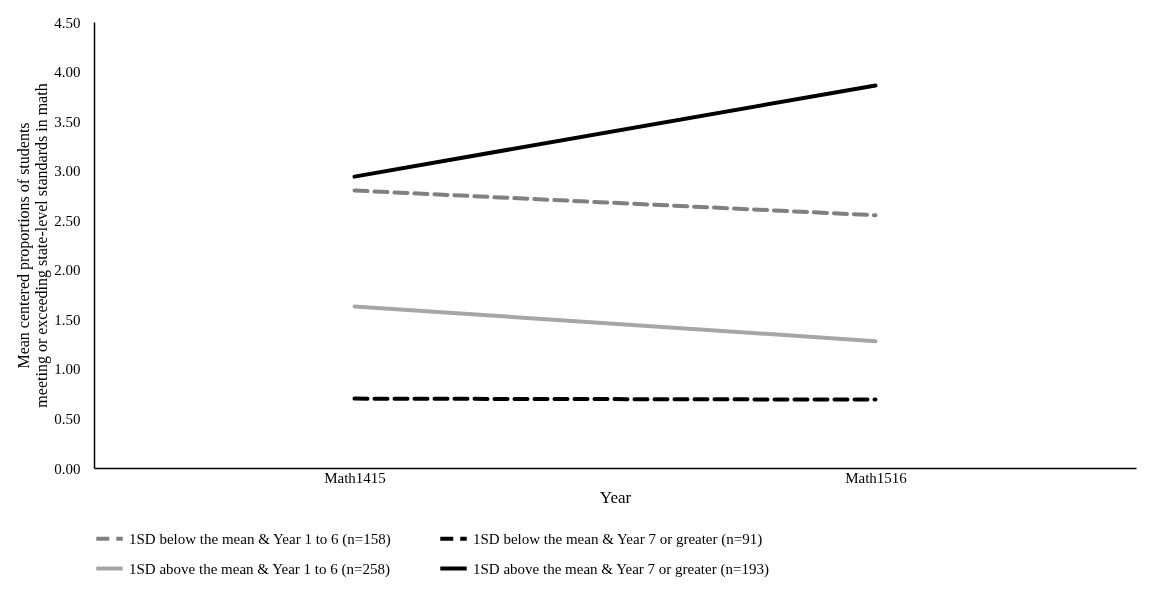 This screenshot has height=592, width=1151. What do you see at coordinates (260, 539) in the screenshot?
I see `legend-label: 1SD below the mean & Year 1 to 6 (n=158)` at bounding box center [260, 539].